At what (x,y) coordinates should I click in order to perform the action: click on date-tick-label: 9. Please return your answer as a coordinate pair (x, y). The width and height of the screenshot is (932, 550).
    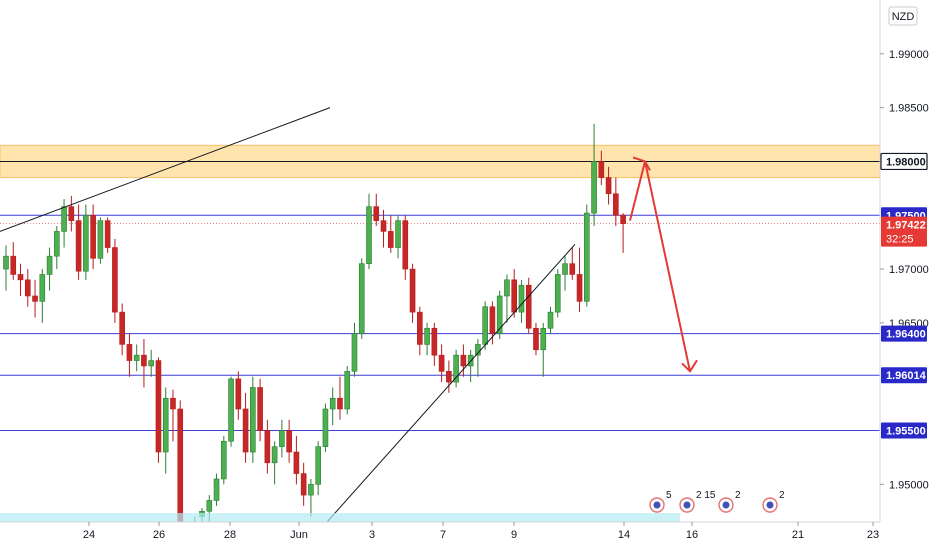
    Looking at the image, I should click on (514, 535).